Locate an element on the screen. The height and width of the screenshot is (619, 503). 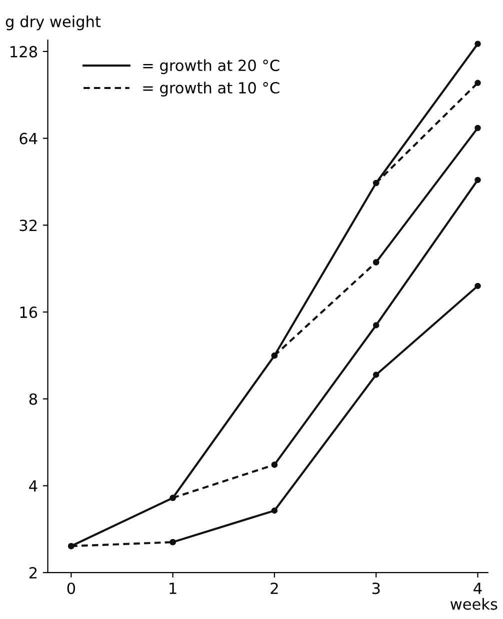
y-axis-title: g dry weight is located at coordinates (53, 22).